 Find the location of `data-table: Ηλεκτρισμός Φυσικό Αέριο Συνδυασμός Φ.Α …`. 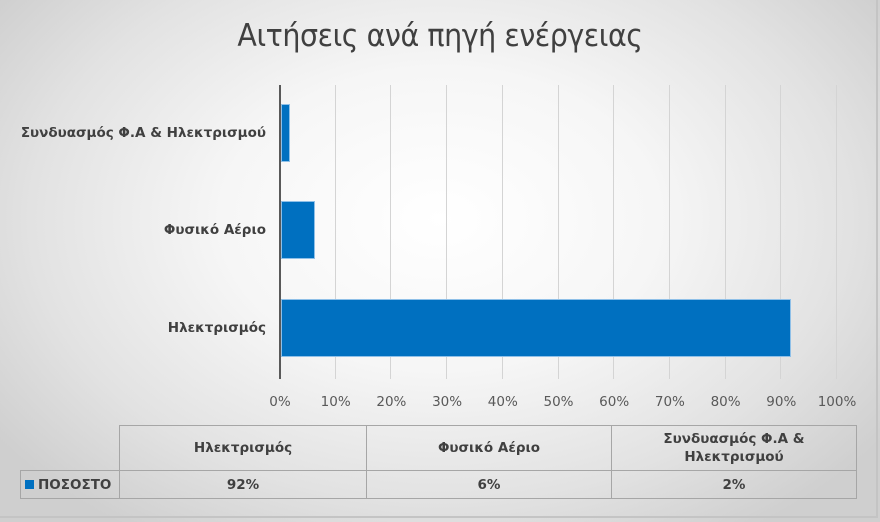

data-table: Ηλεκτρισμός Φυσικό Αέριο Συνδυασμός Φ.Α … is located at coordinates (438, 462).